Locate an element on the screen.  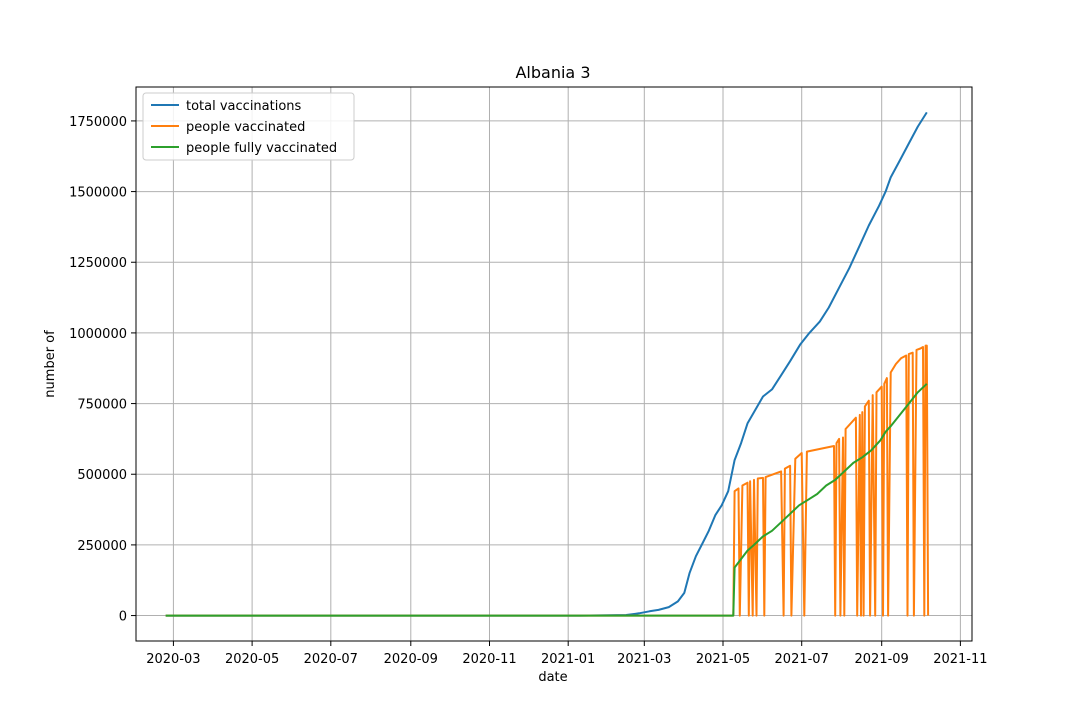
y-tick-label: 1000000 is located at coordinates (98, 334).